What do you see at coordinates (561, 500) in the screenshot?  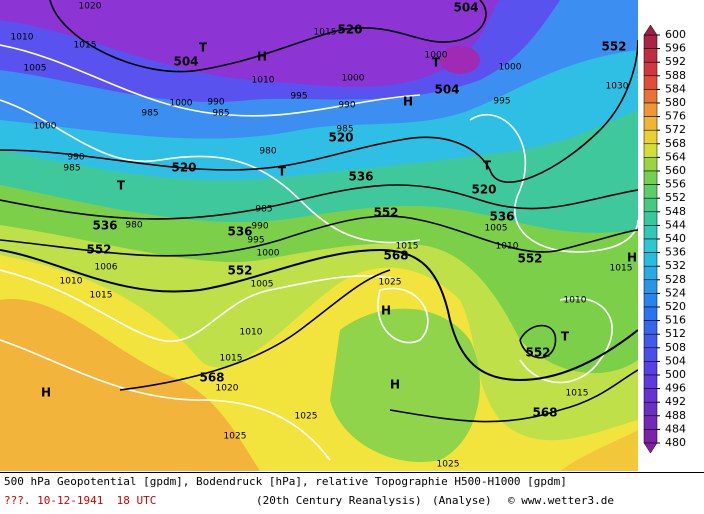 I see `credit: © www.wetter3.de` at bounding box center [561, 500].